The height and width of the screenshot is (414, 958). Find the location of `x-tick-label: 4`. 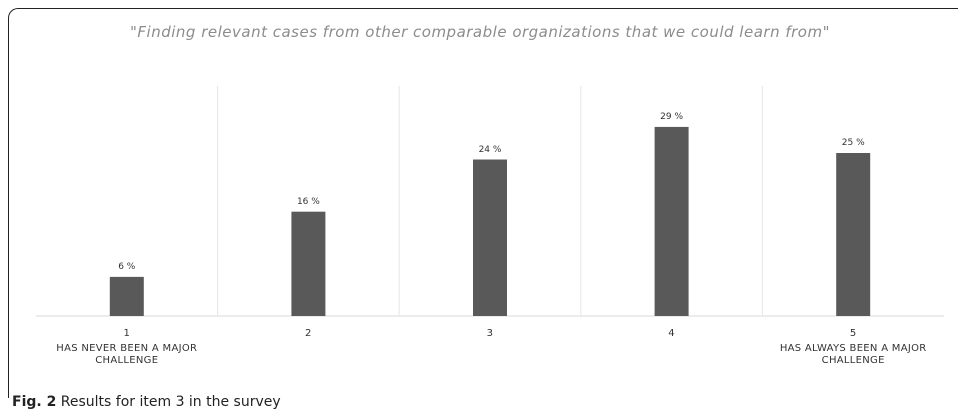

x-tick-label: 4 is located at coordinates (671, 333).